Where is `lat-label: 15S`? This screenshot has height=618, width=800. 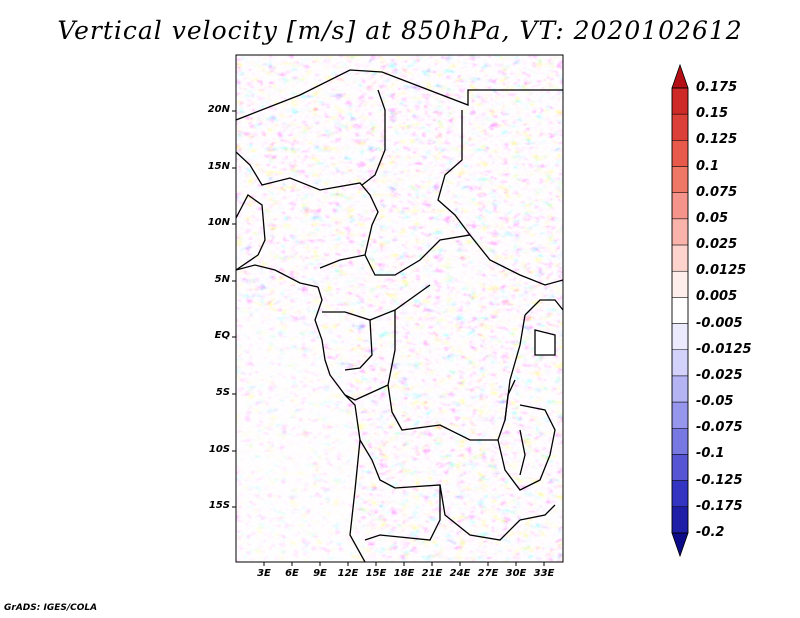 lat-label: 15S is located at coordinates (219, 505).